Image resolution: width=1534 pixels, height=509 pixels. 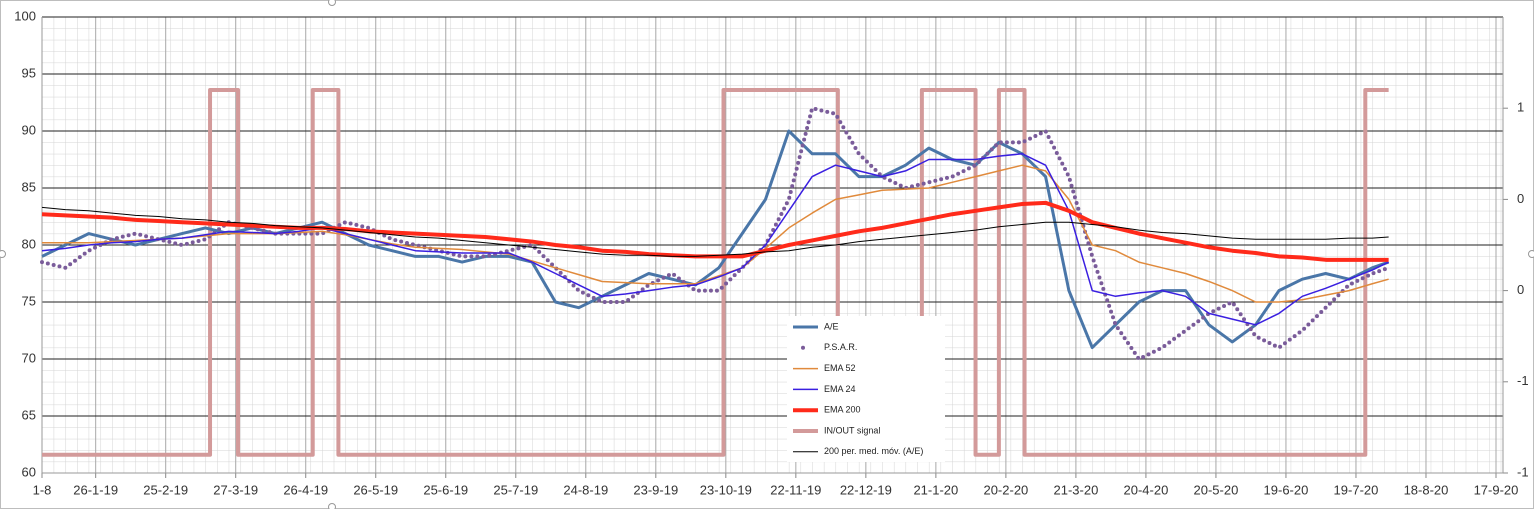 I want to click on y-tick-label: 65, so click(x=29, y=414).